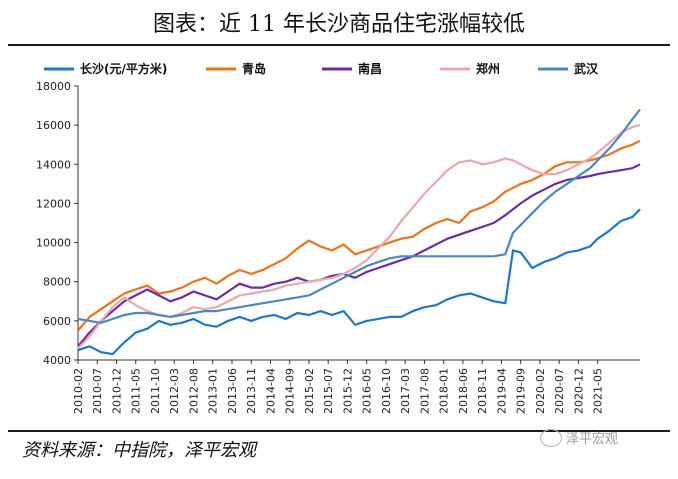 The image size is (678, 479). I want to click on y-tick-label: 12000, so click(53, 203).